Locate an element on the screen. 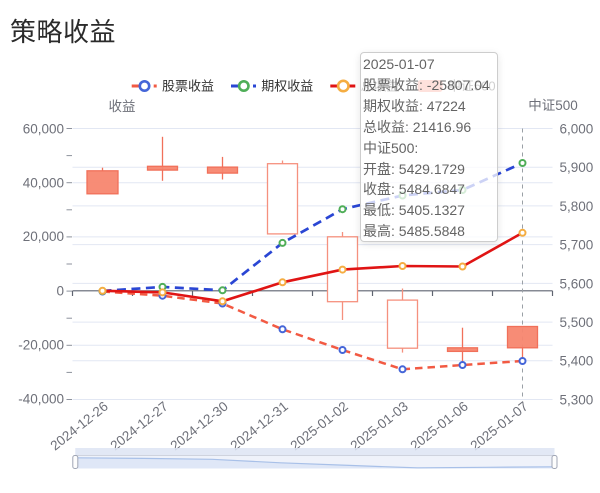 Image resolution: width=600 pixels, height=493 pixels. svg-text: 40,000 is located at coordinates (43, 182).